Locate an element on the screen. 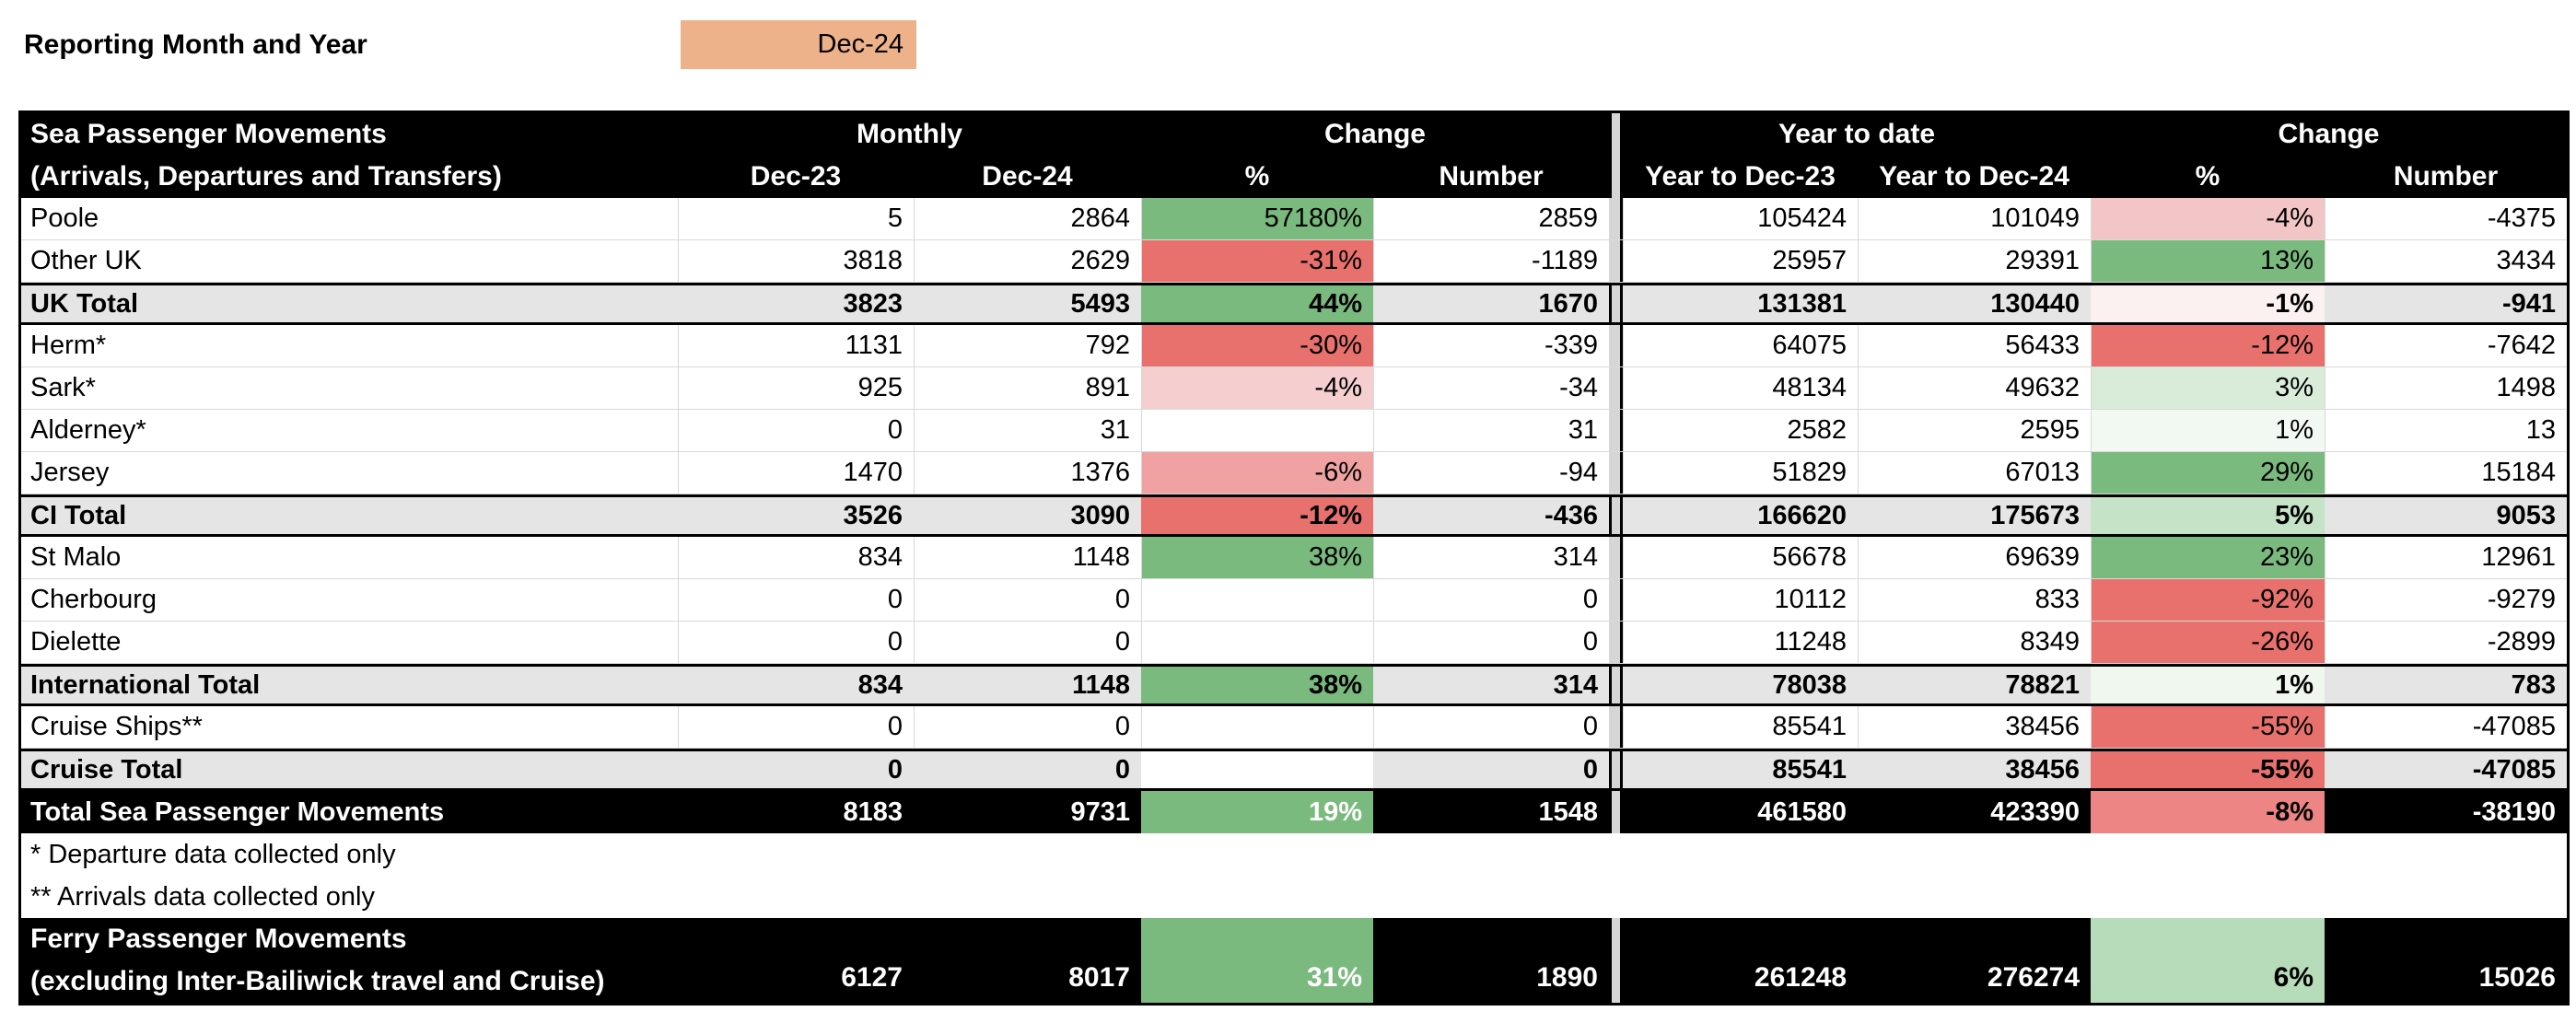 This screenshot has width=2576, height=1023. col-header-ytd-pct: % is located at coordinates (2207, 176).